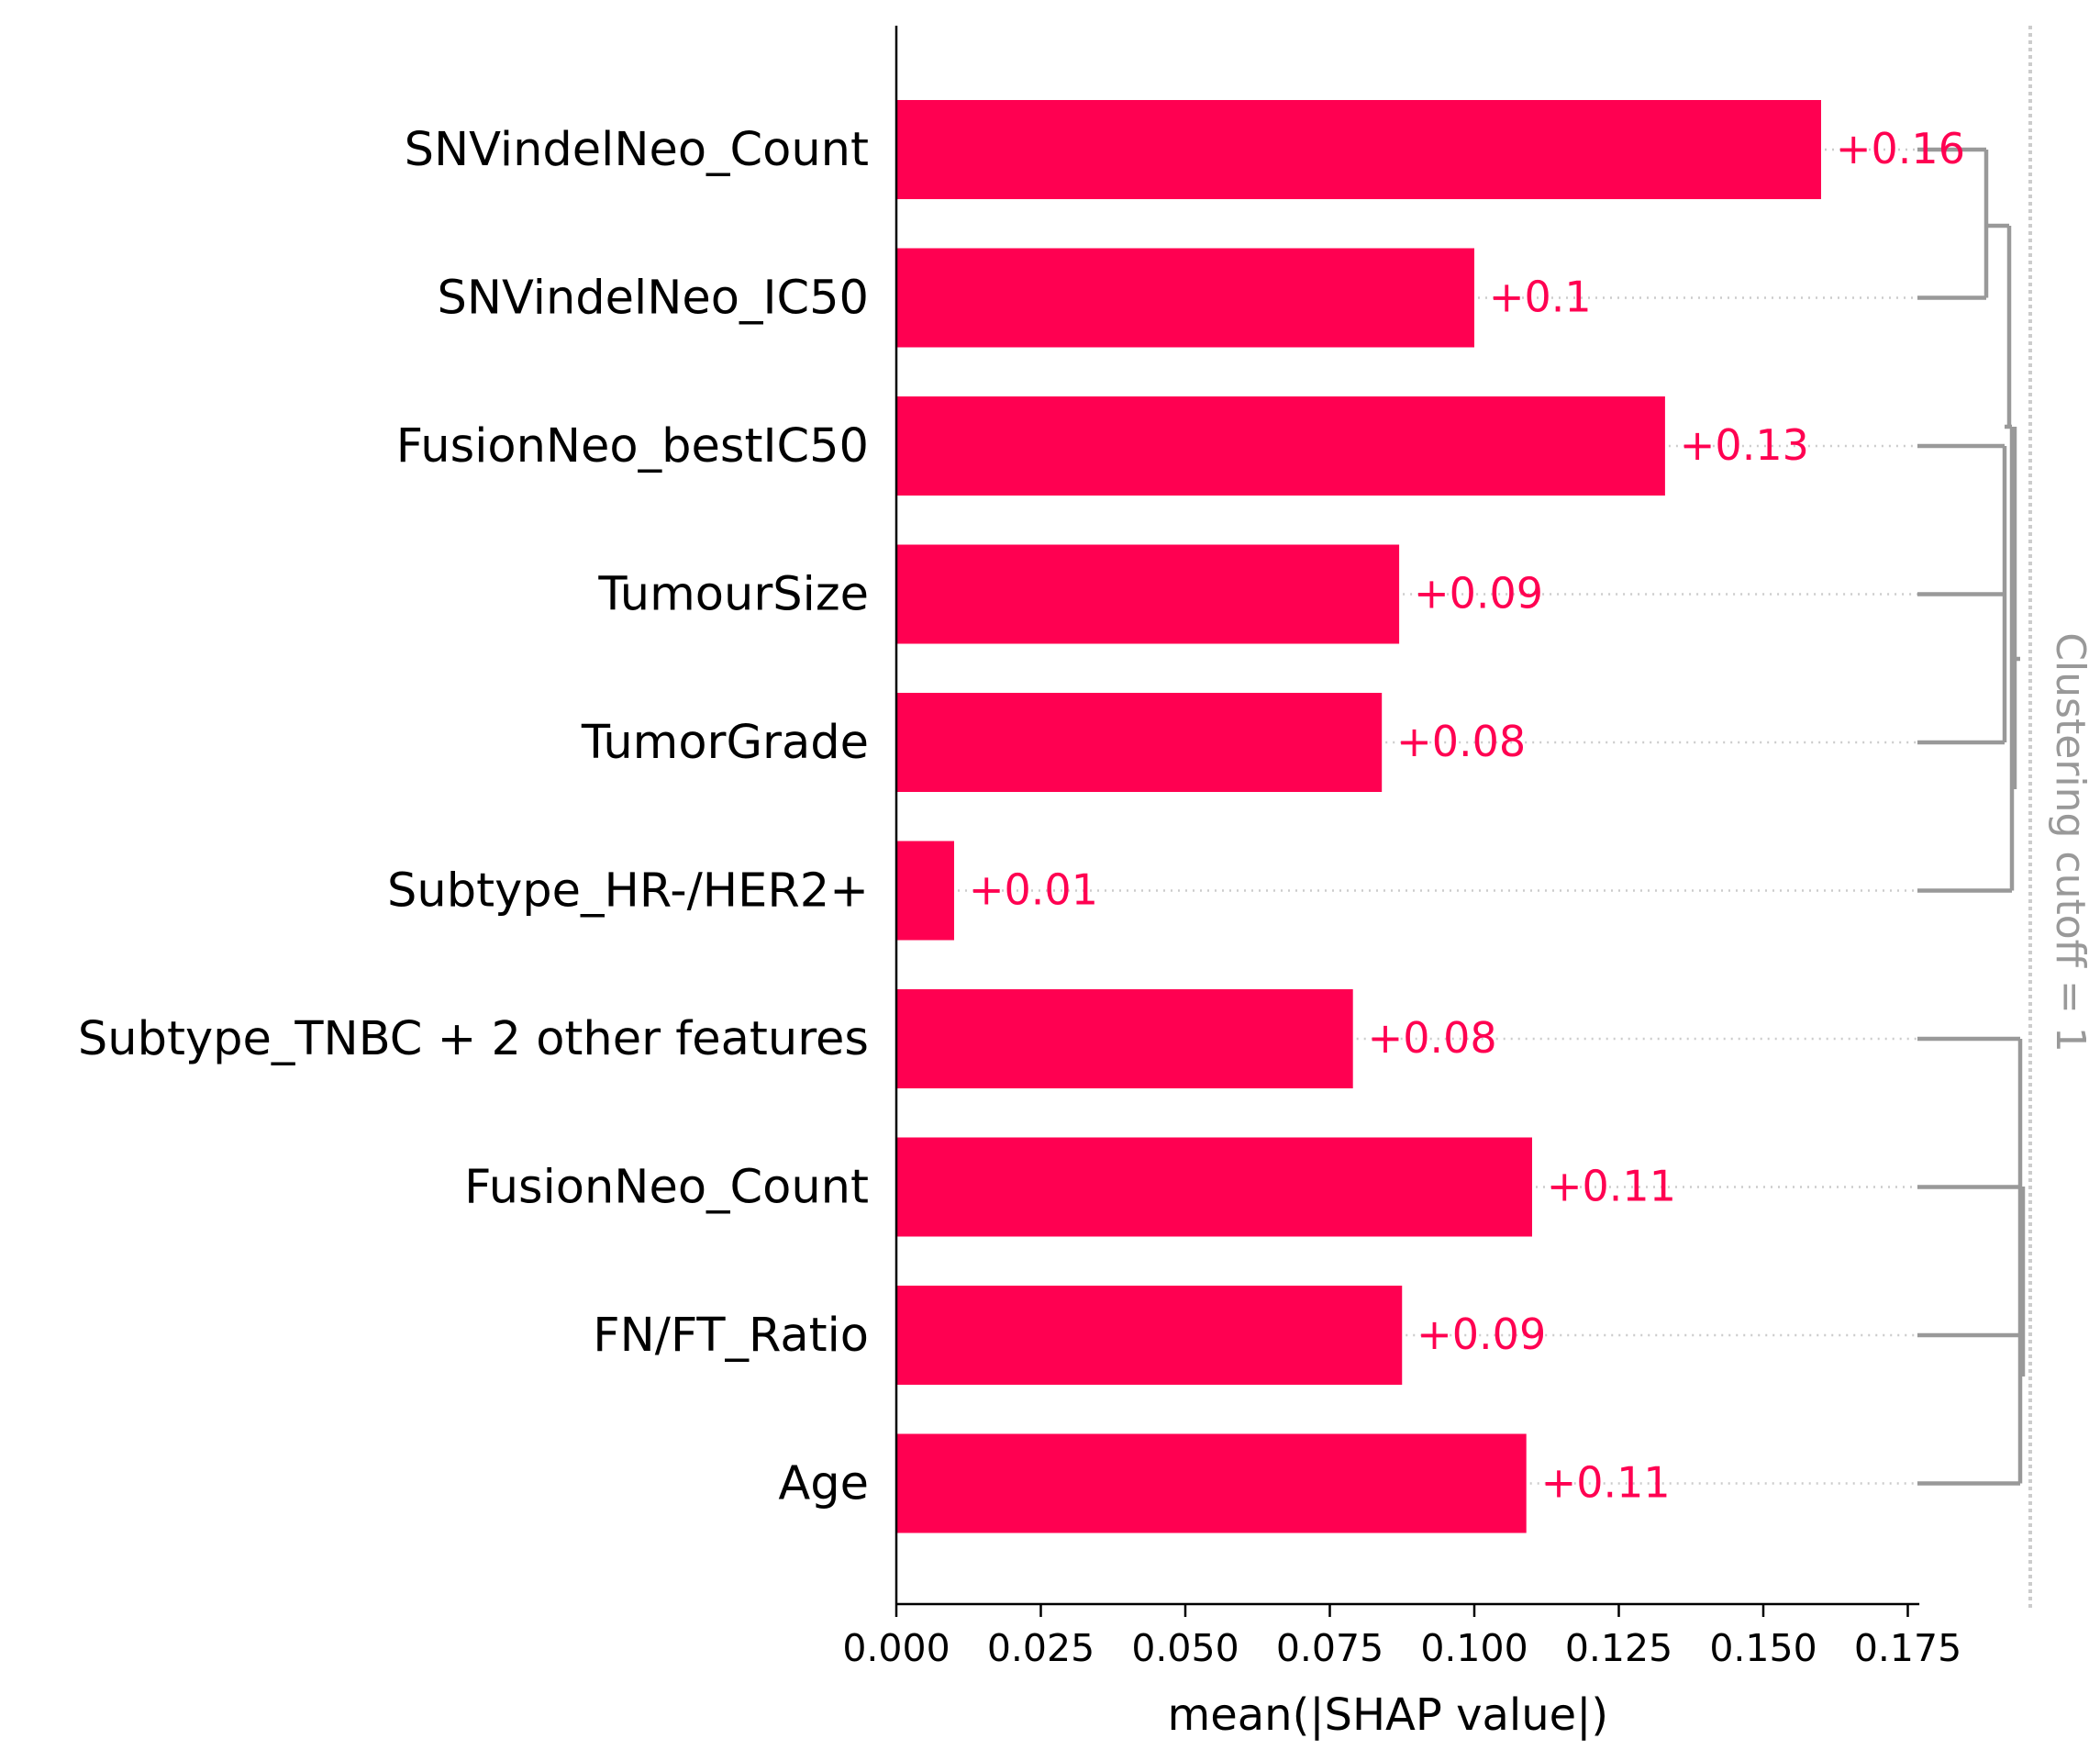 The height and width of the screenshot is (1761, 2100). I want to click on feature-label: SNVindelNeo_Count, so click(637, 150).